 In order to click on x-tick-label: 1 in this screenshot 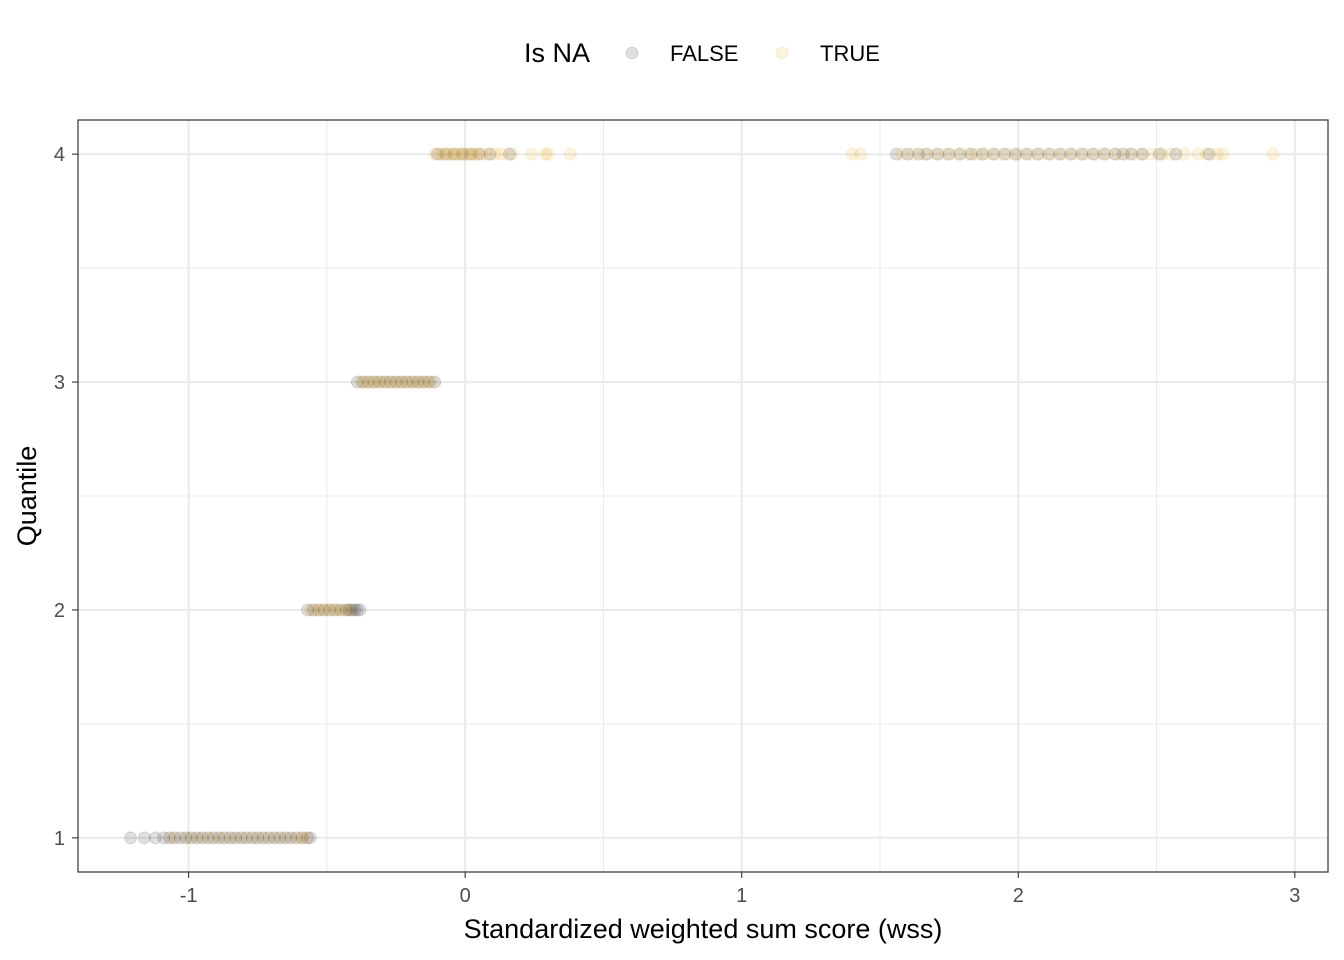, I will do `click(741, 896)`.